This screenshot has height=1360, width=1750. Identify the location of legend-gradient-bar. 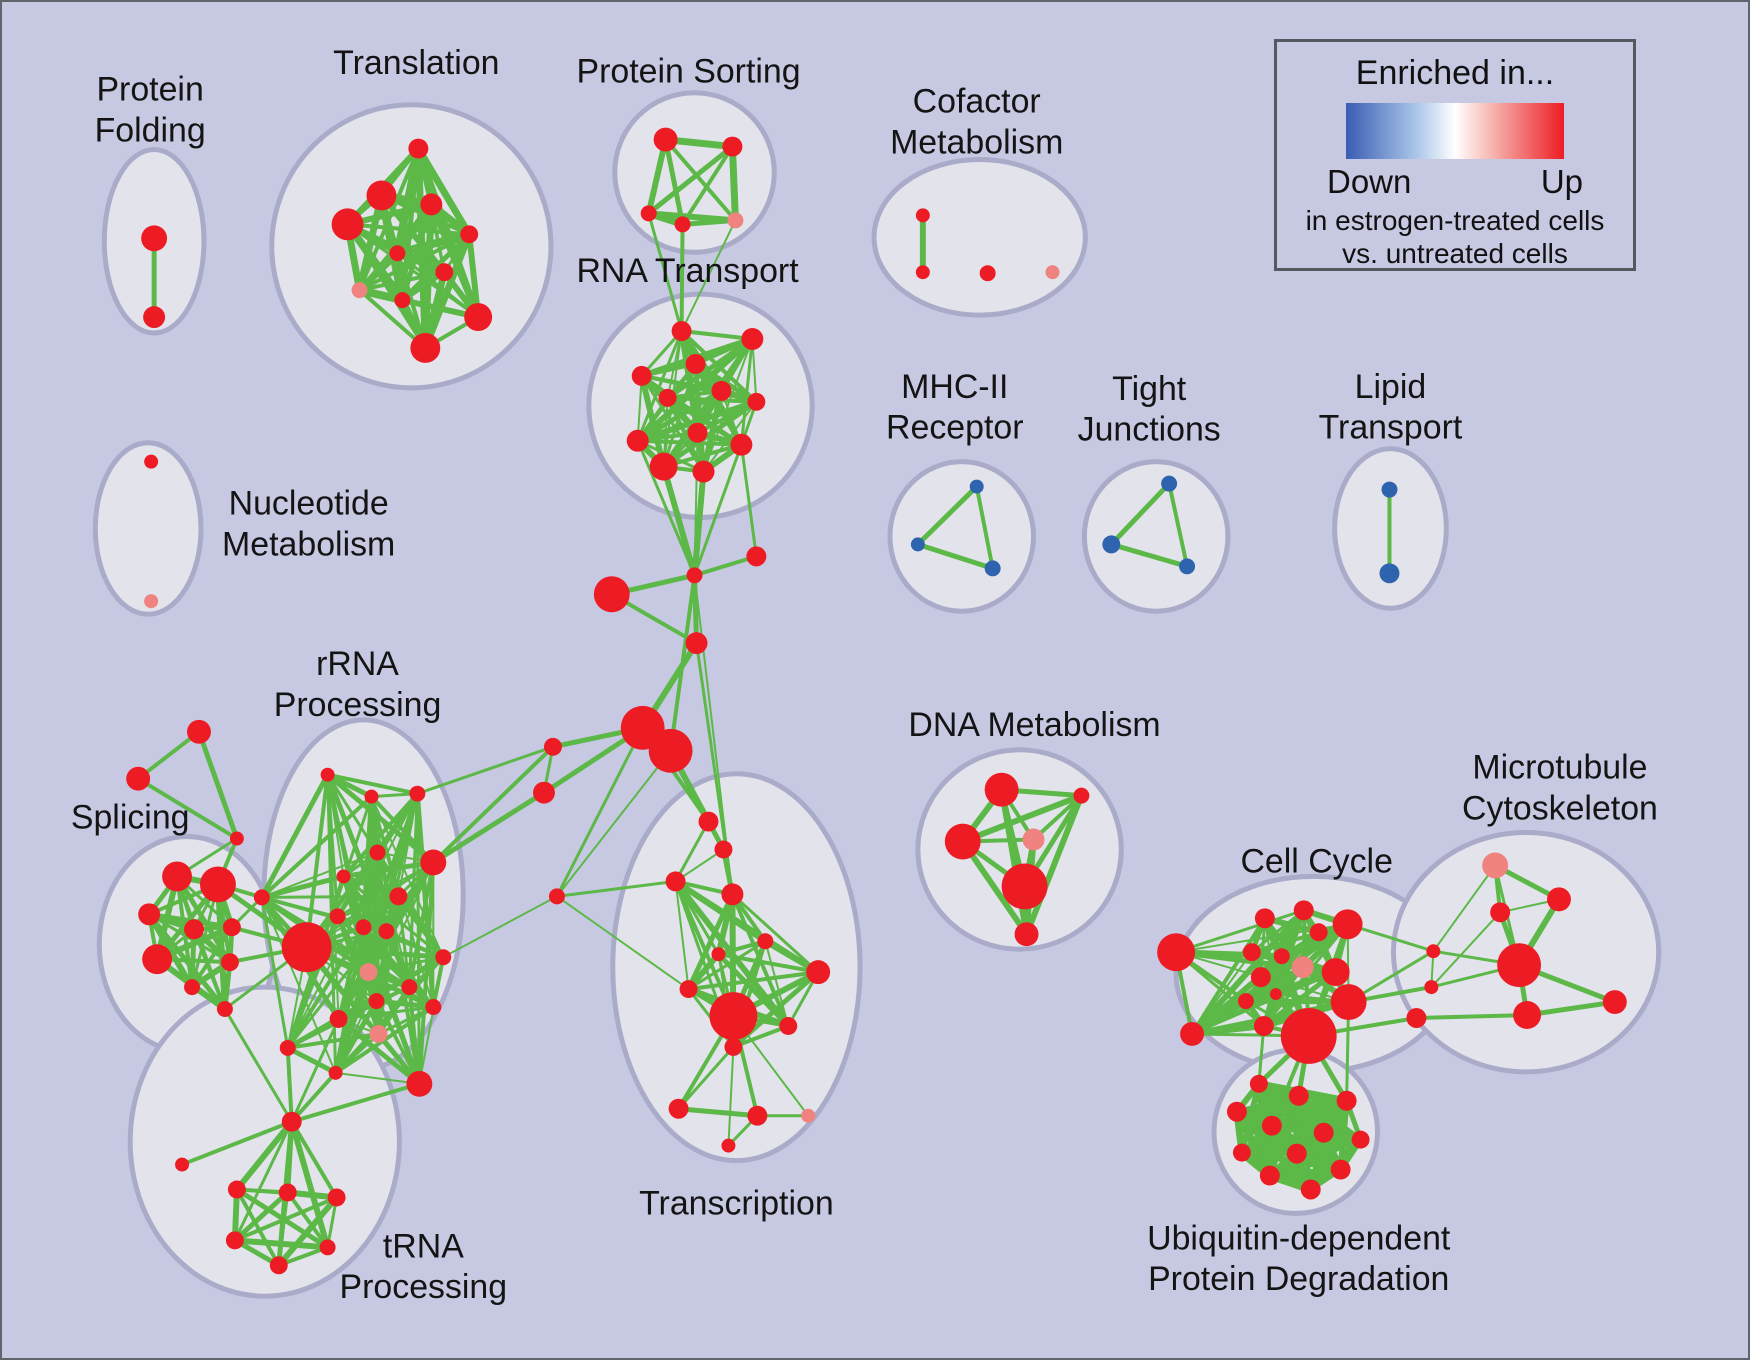
(1455, 131).